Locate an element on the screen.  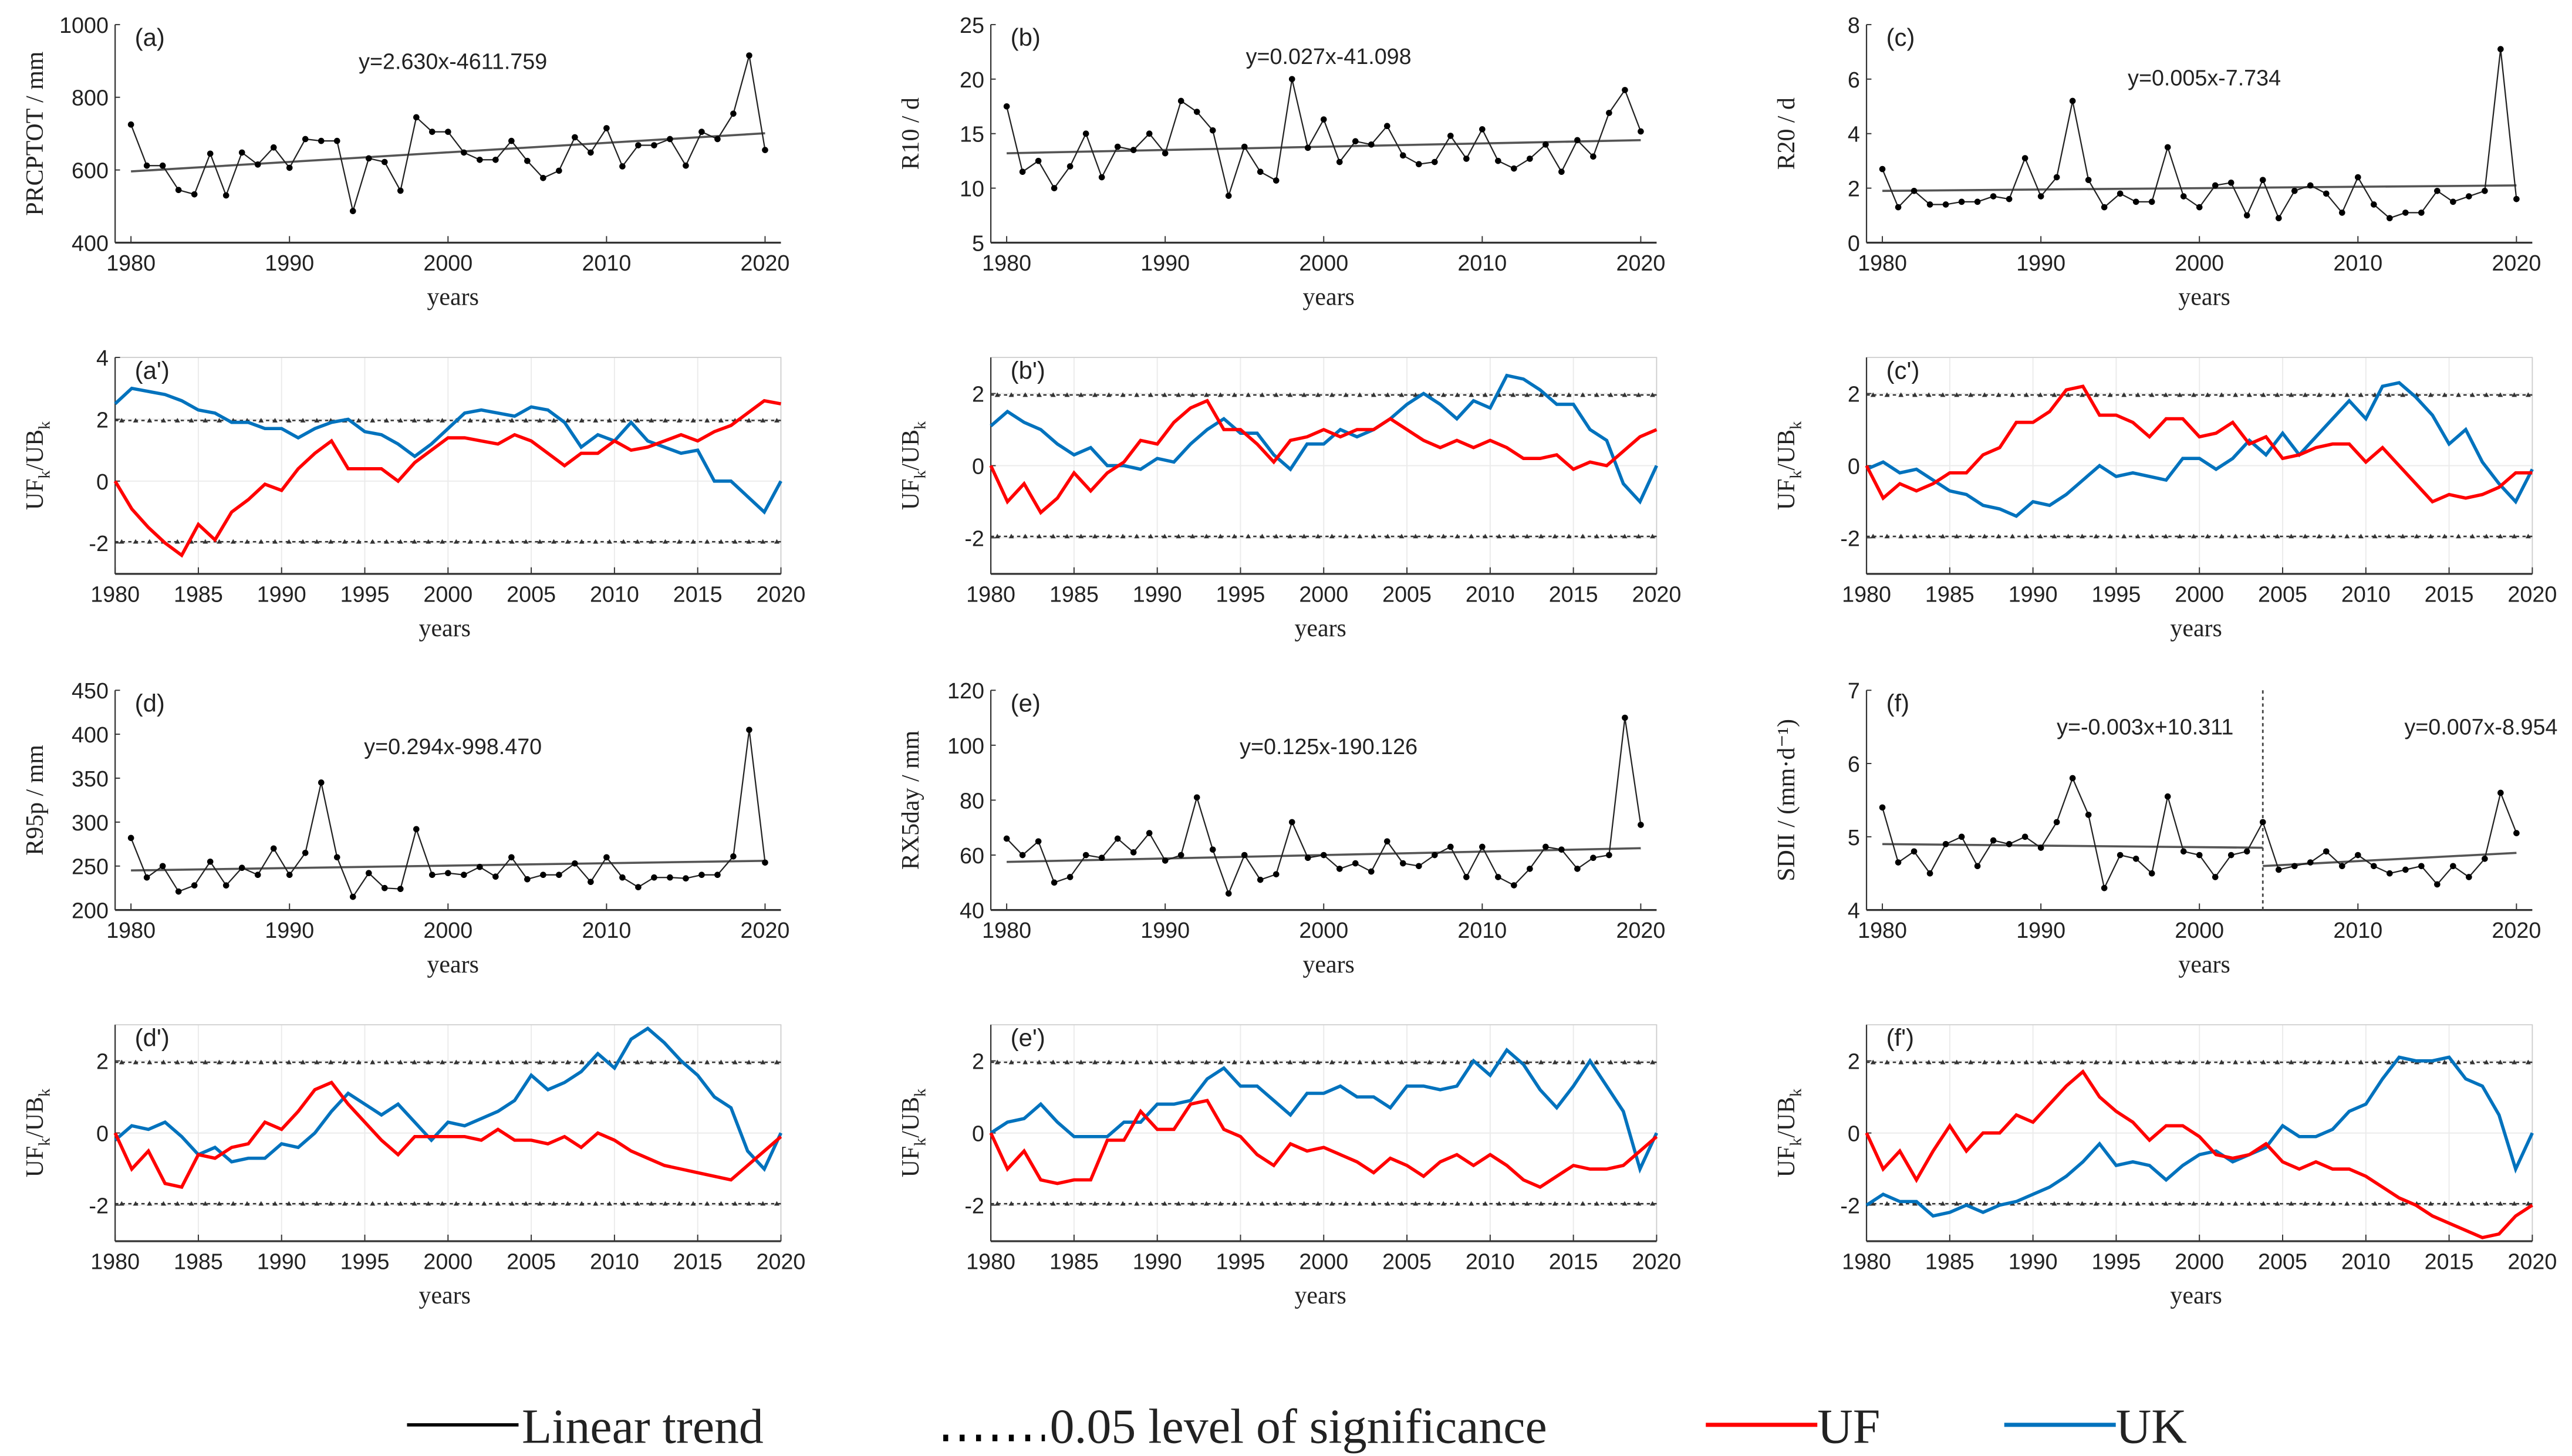
y-tick-label: 4 is located at coordinates (102, 358).